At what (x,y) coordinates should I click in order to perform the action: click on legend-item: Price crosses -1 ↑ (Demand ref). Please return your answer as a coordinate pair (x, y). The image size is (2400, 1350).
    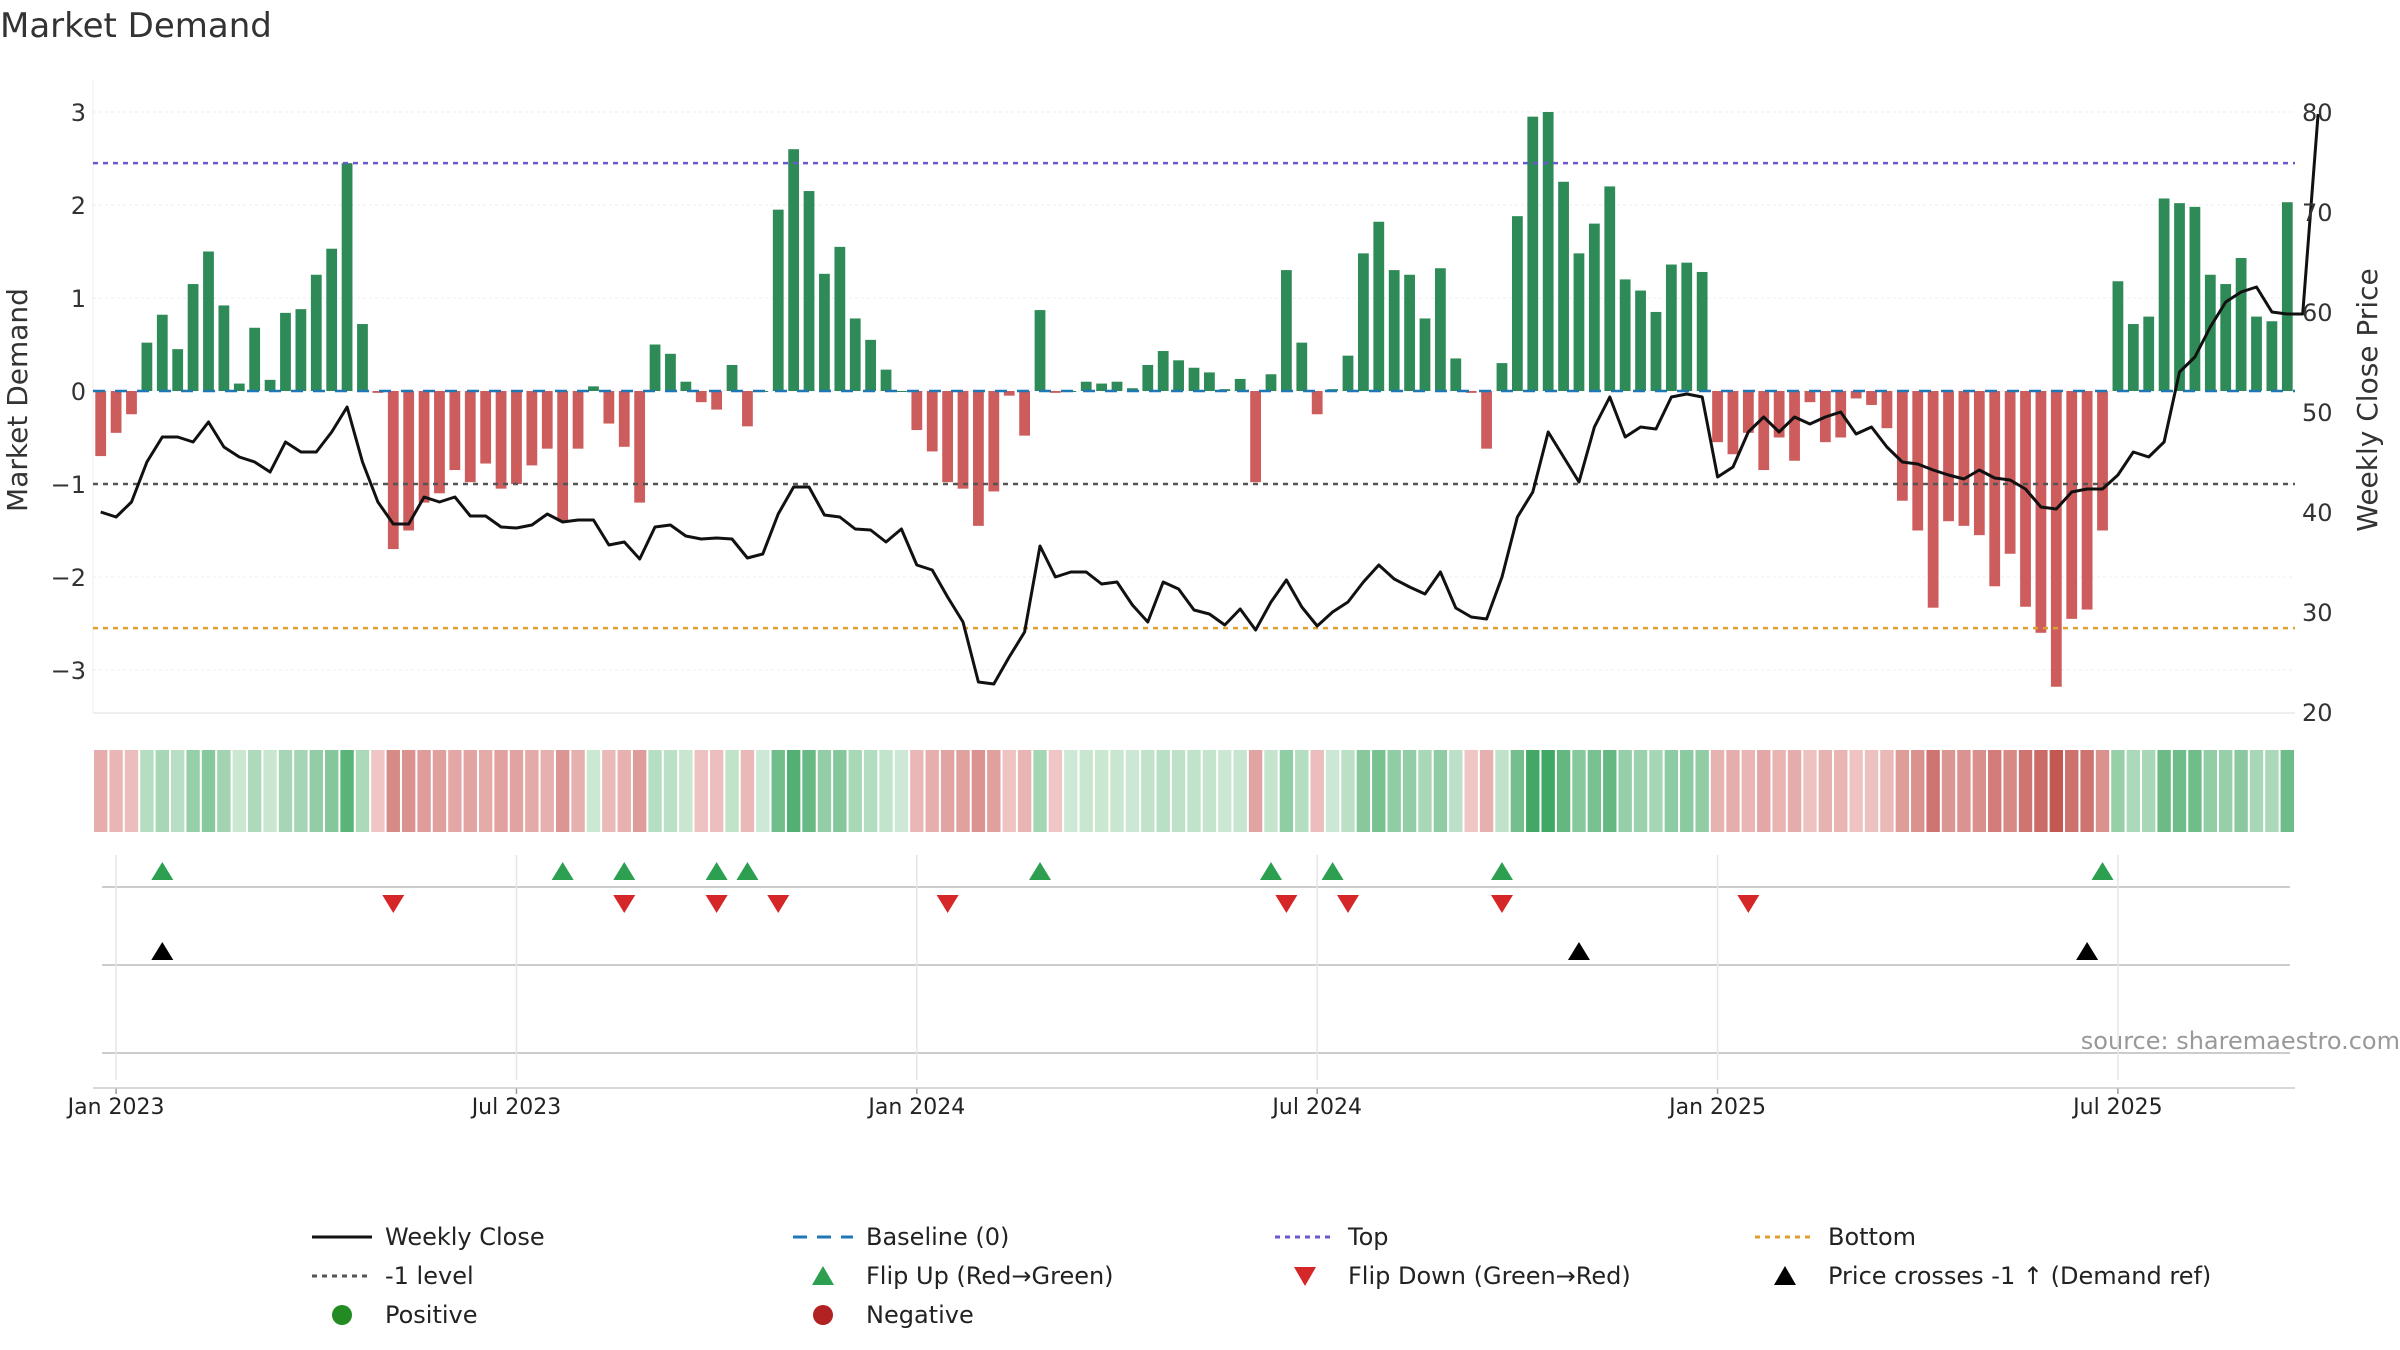
    Looking at the image, I should click on (1992, 1276).